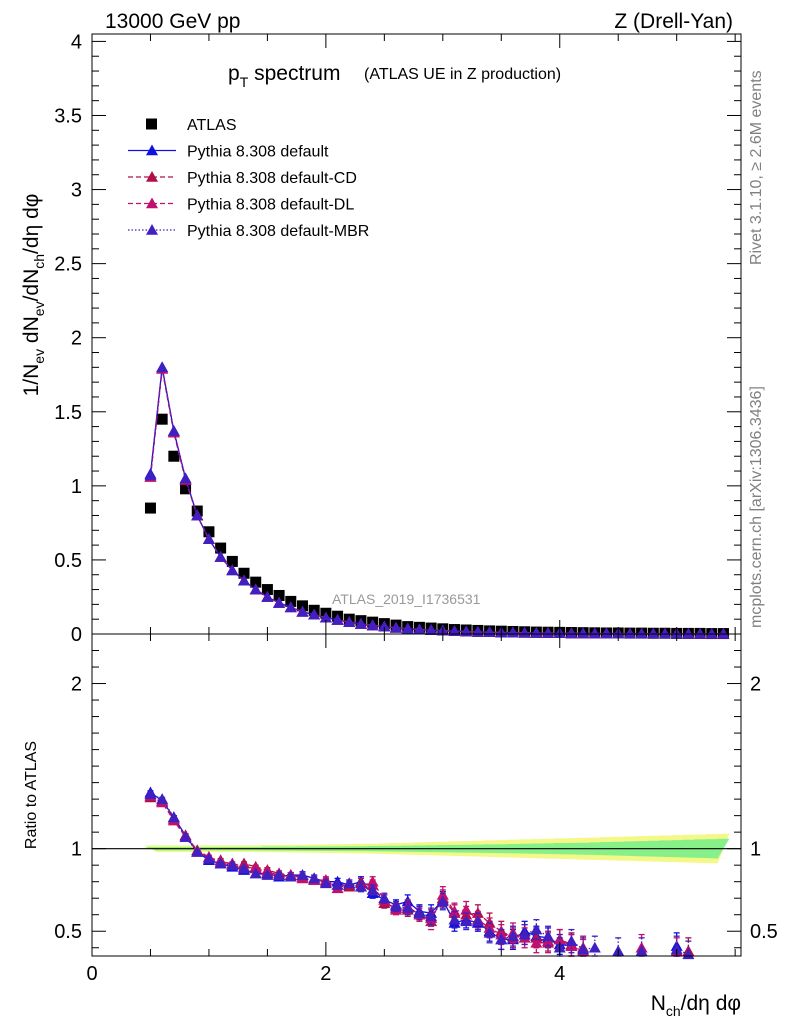 The height and width of the screenshot is (1024, 786). Describe the element at coordinates (756, 507) in the screenshot. I see `mcplots-label: mcplots.cern.ch [arXiv:1306.3436]` at that location.